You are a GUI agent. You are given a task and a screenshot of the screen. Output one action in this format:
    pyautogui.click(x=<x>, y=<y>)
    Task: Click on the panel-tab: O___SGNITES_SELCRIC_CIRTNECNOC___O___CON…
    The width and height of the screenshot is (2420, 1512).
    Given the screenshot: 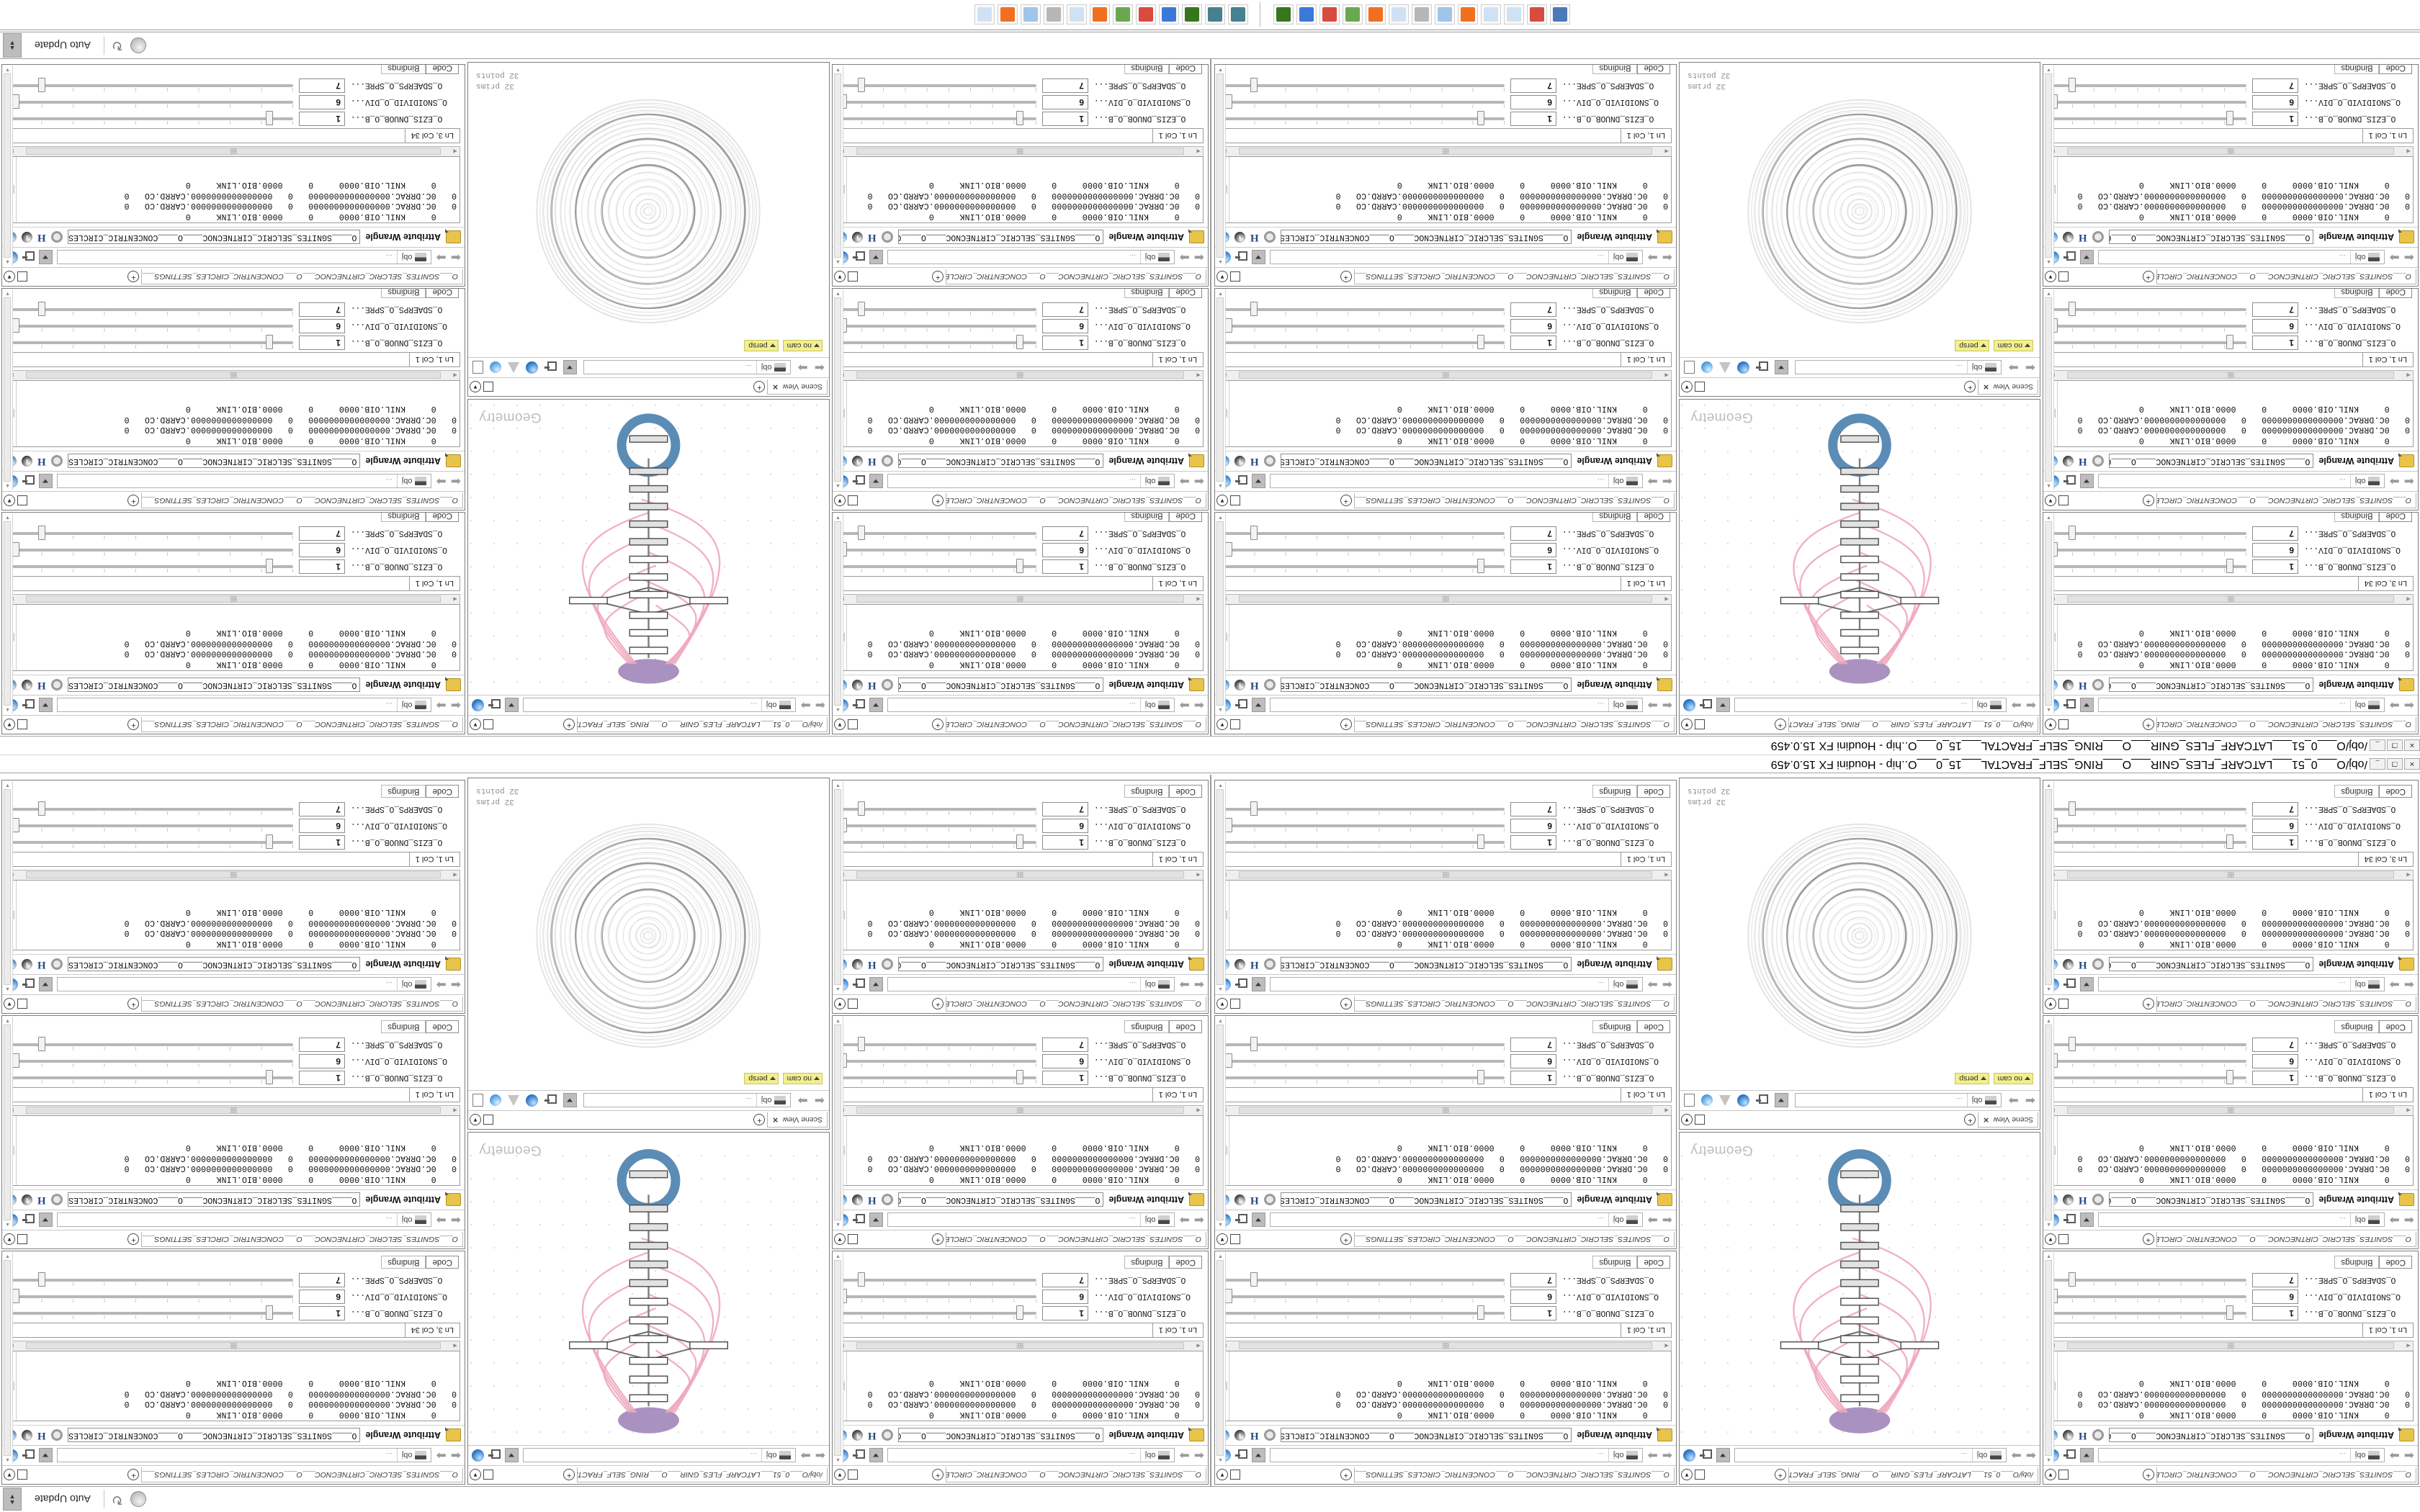 What is the action you would take?
    pyautogui.click(x=302, y=1004)
    